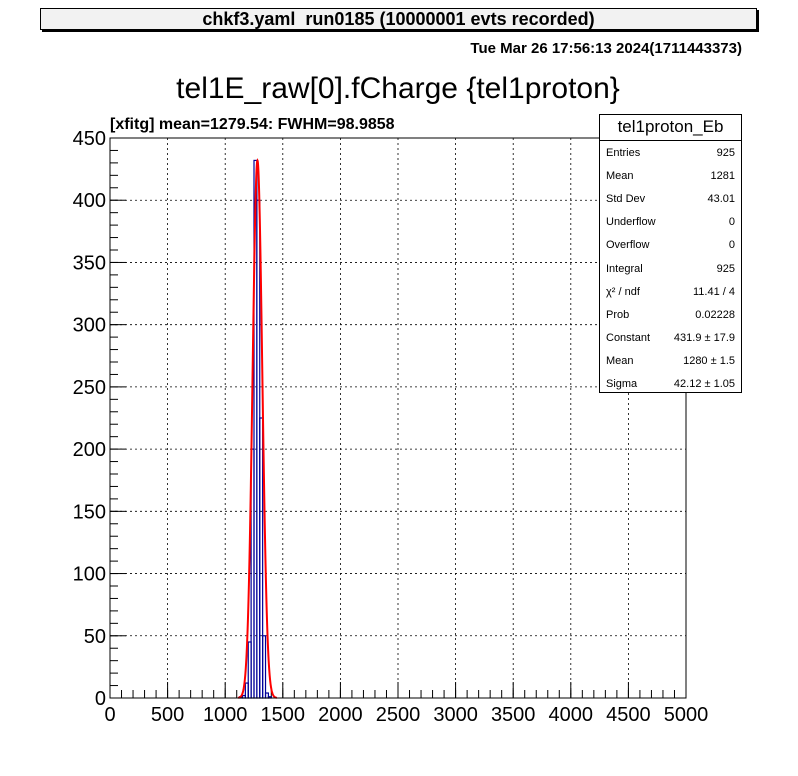 The height and width of the screenshot is (776, 798). I want to click on stats-row: Mean 1280 ± 1.5, so click(670, 361).